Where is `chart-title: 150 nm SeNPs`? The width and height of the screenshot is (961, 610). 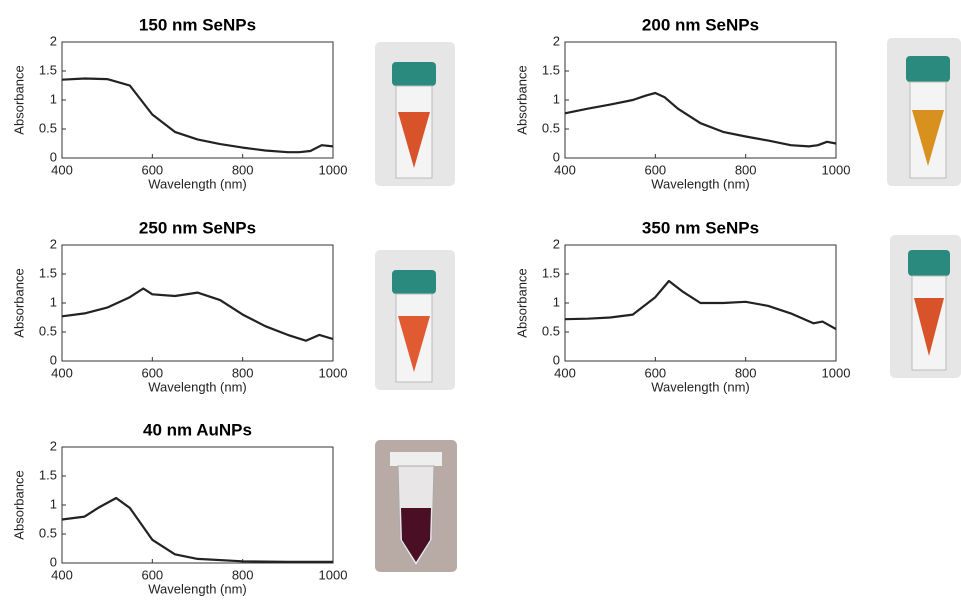
chart-title: 150 nm SeNPs is located at coordinates (197, 24).